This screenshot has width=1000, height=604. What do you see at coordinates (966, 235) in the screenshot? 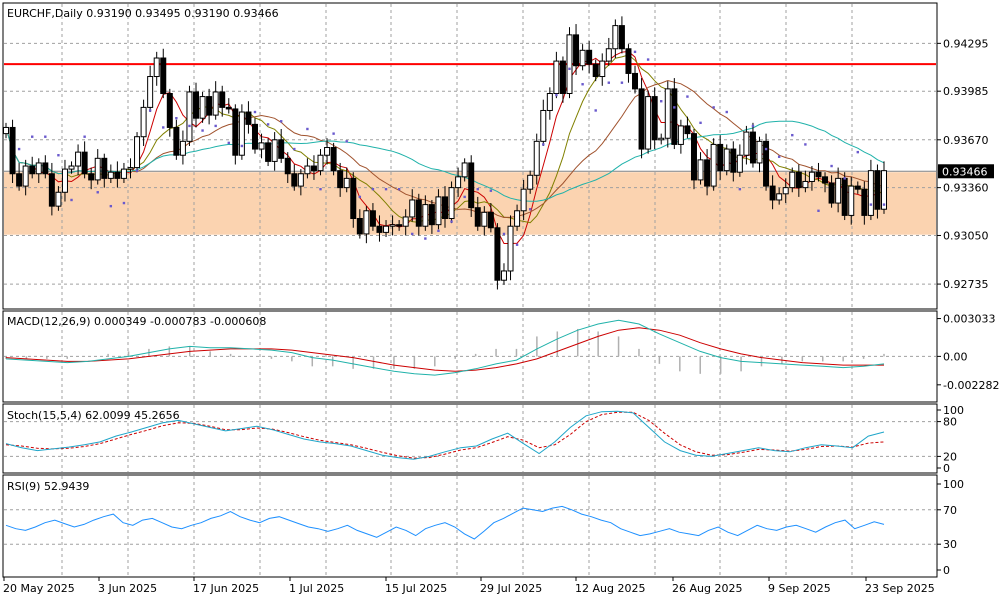
I see `price-tick-label: 0.93050` at bounding box center [966, 235].